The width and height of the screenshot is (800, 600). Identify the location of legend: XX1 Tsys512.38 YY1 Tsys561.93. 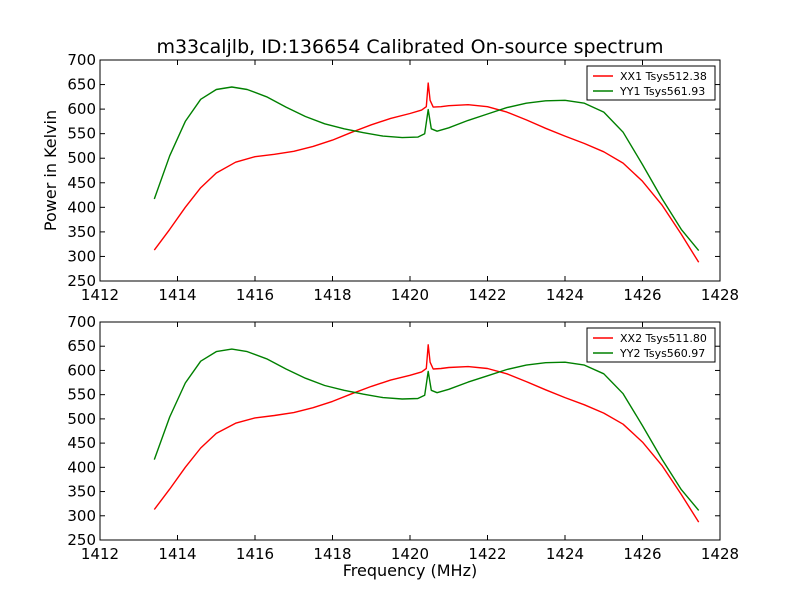
(651, 83).